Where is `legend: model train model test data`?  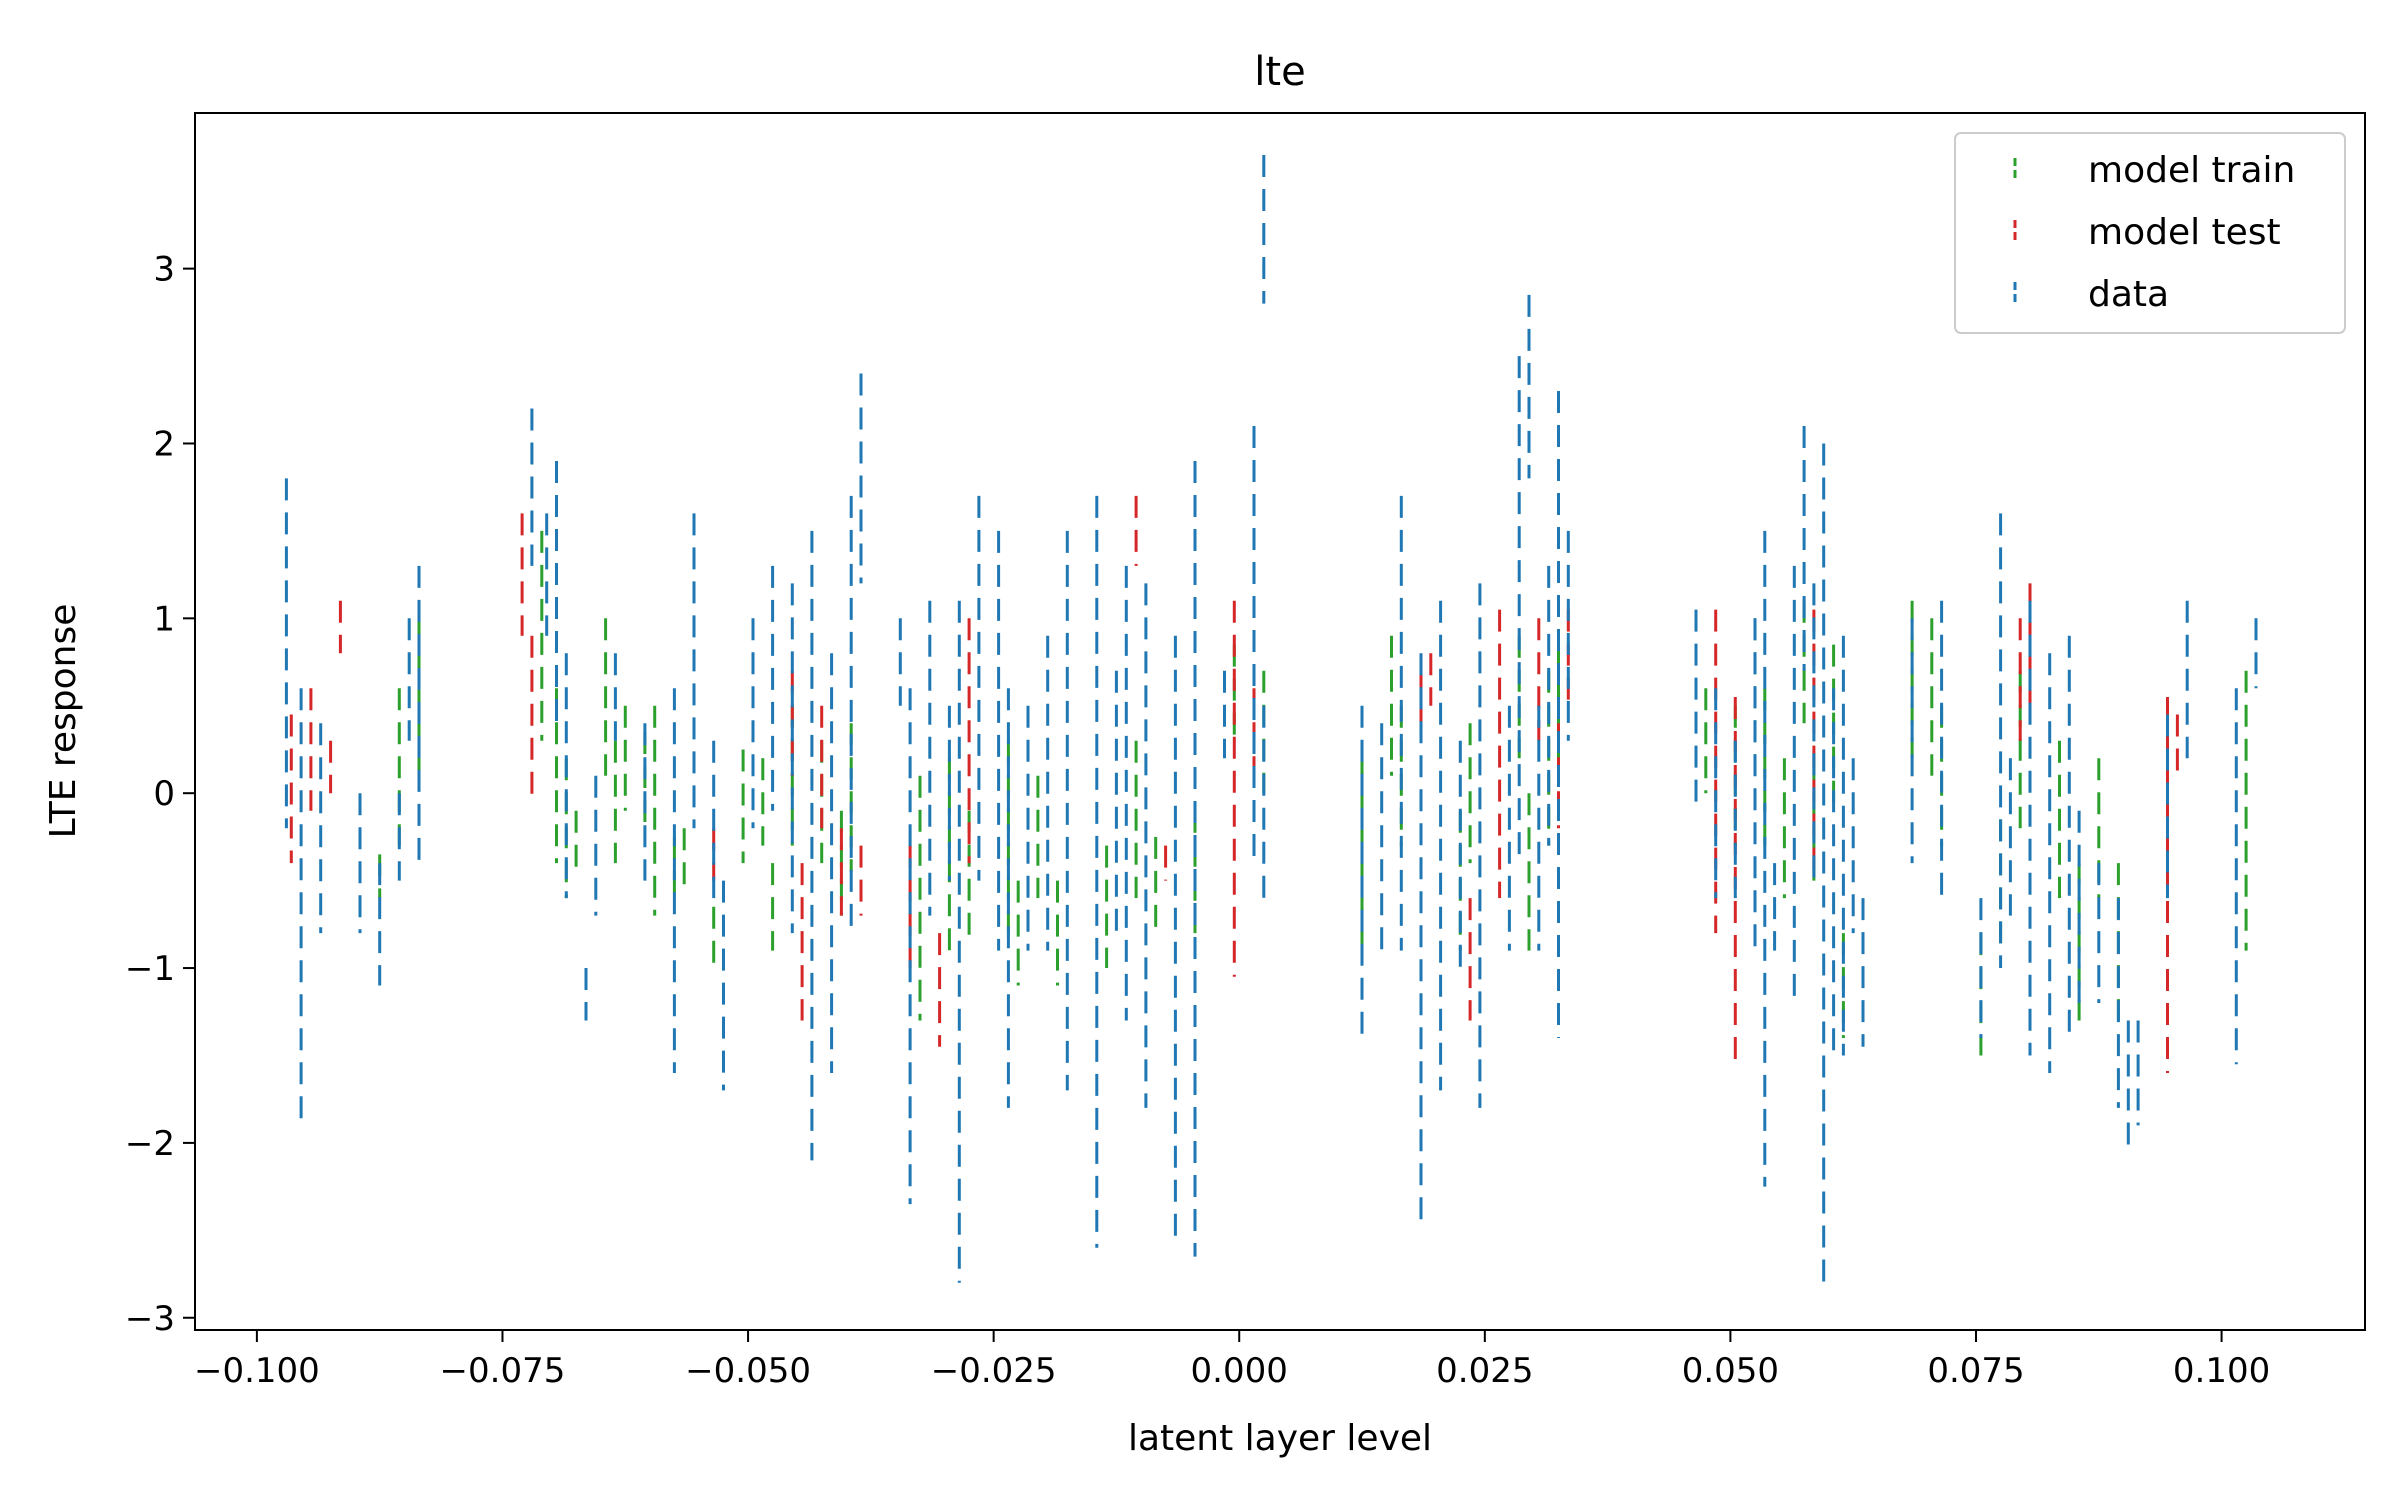 legend: model train model test data is located at coordinates (2150, 233).